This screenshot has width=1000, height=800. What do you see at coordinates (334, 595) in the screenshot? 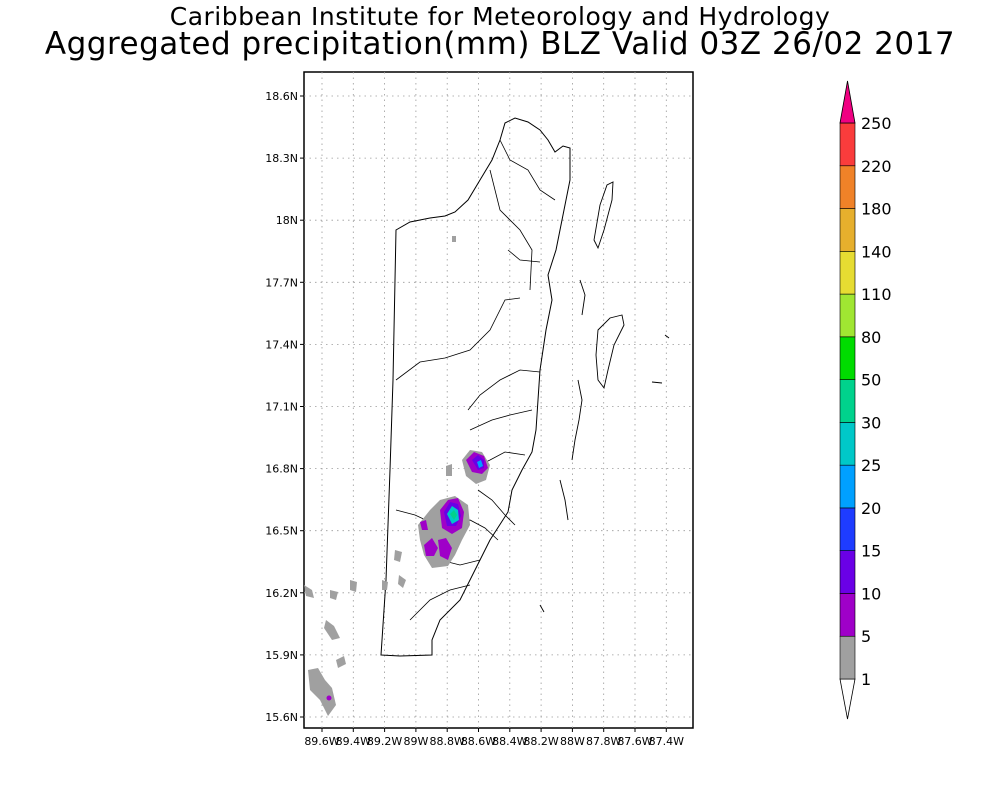
I see `precip-grey-sw5` at bounding box center [334, 595].